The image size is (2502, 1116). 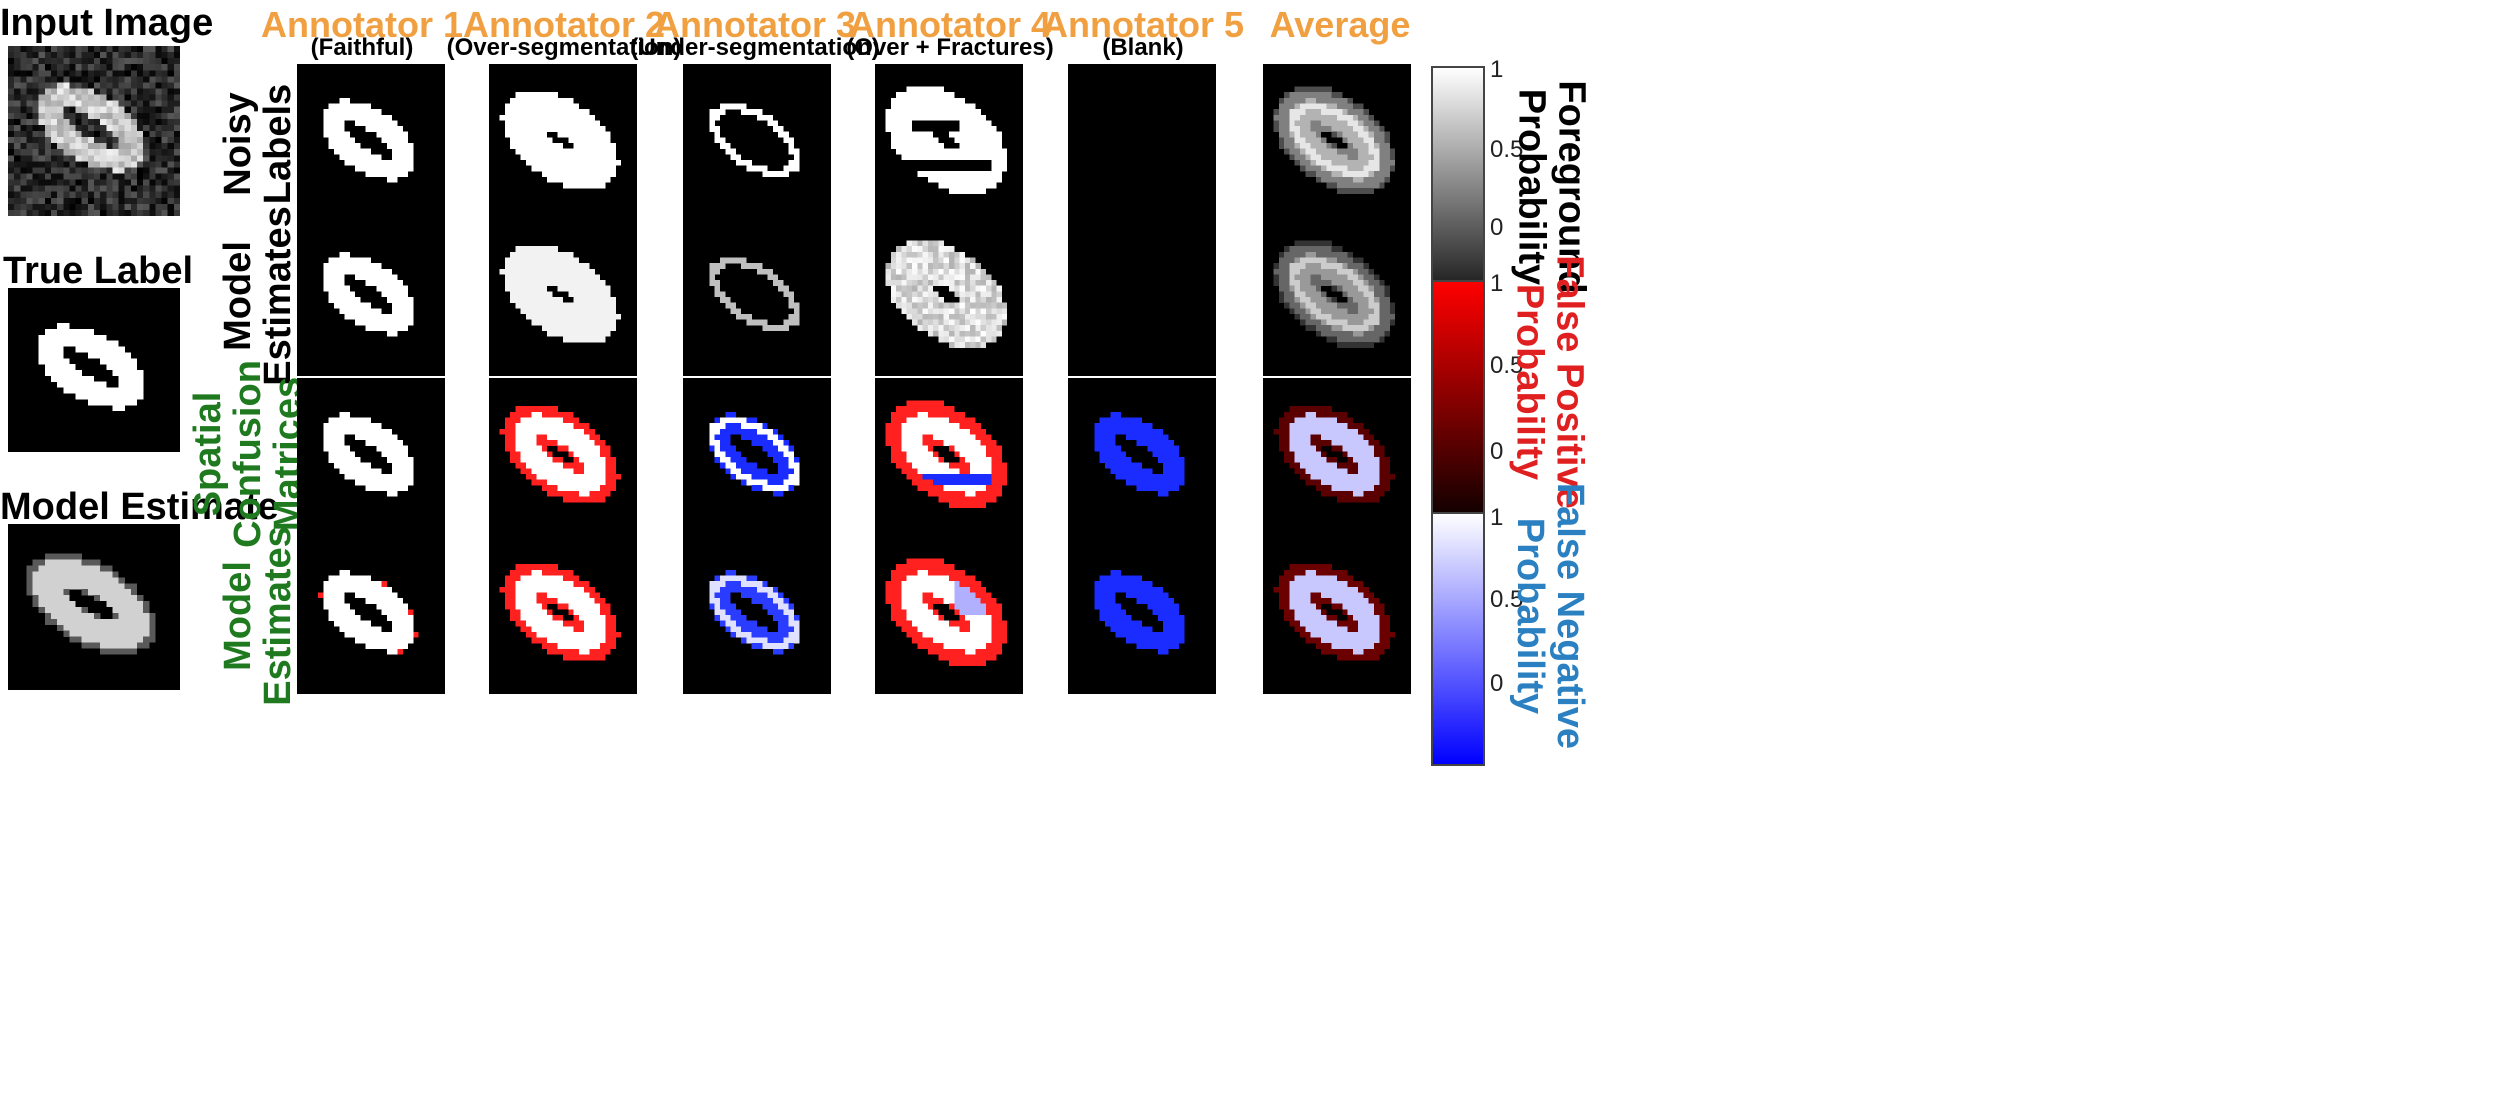 I want to click on panel-row1-col2, so click(x=563, y=143).